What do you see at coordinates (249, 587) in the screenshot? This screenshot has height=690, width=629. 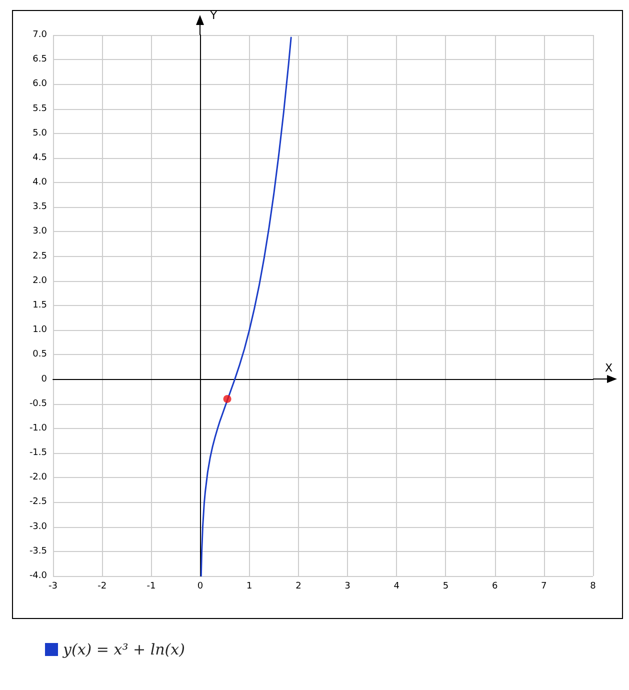 I see `x-tick-label: 1` at bounding box center [249, 587].